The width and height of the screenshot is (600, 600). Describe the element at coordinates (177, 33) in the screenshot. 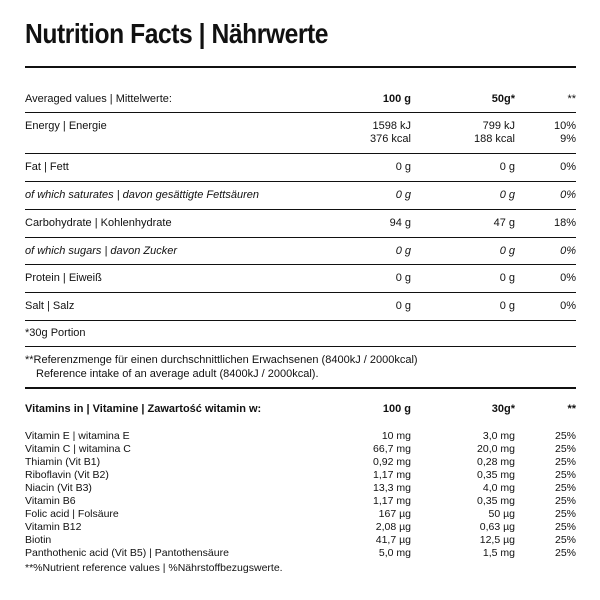

I see `page-title: Nutrition Facts | Nährwerte` at that location.